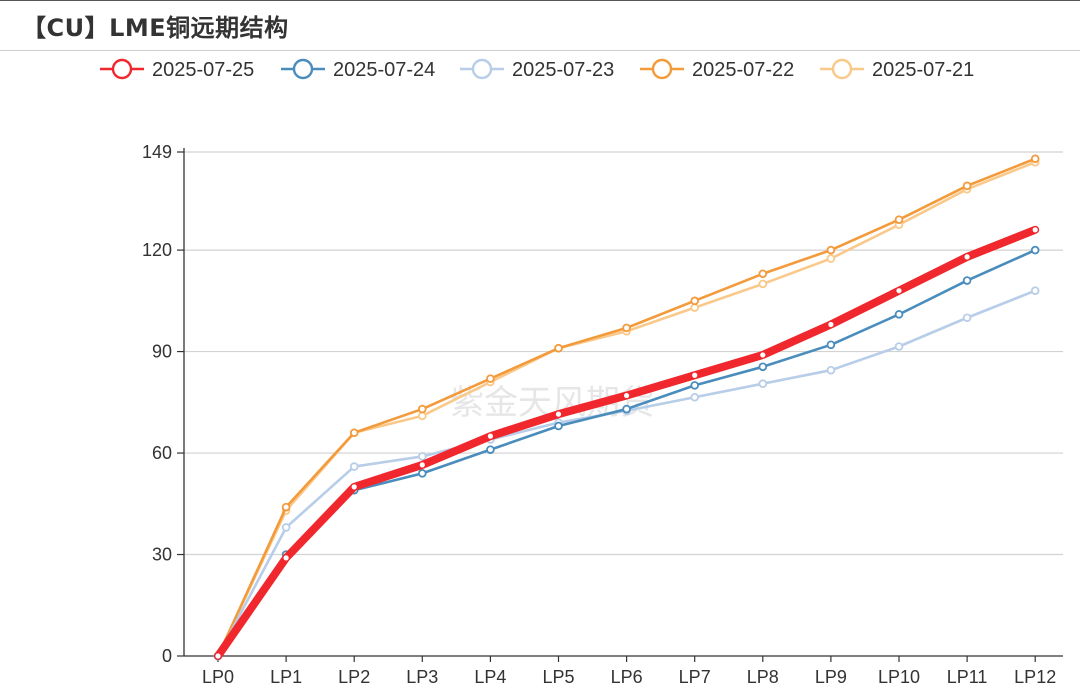  I want to click on chart-title: 【CU】LME铜远期结构, so click(155, 28).